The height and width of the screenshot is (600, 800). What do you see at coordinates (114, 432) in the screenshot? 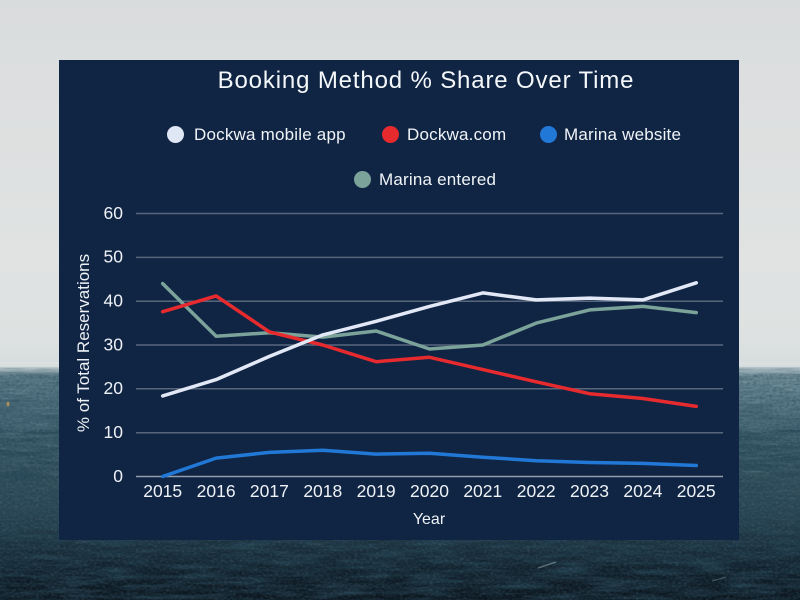
I see `svg-text: 10` at bounding box center [114, 432].